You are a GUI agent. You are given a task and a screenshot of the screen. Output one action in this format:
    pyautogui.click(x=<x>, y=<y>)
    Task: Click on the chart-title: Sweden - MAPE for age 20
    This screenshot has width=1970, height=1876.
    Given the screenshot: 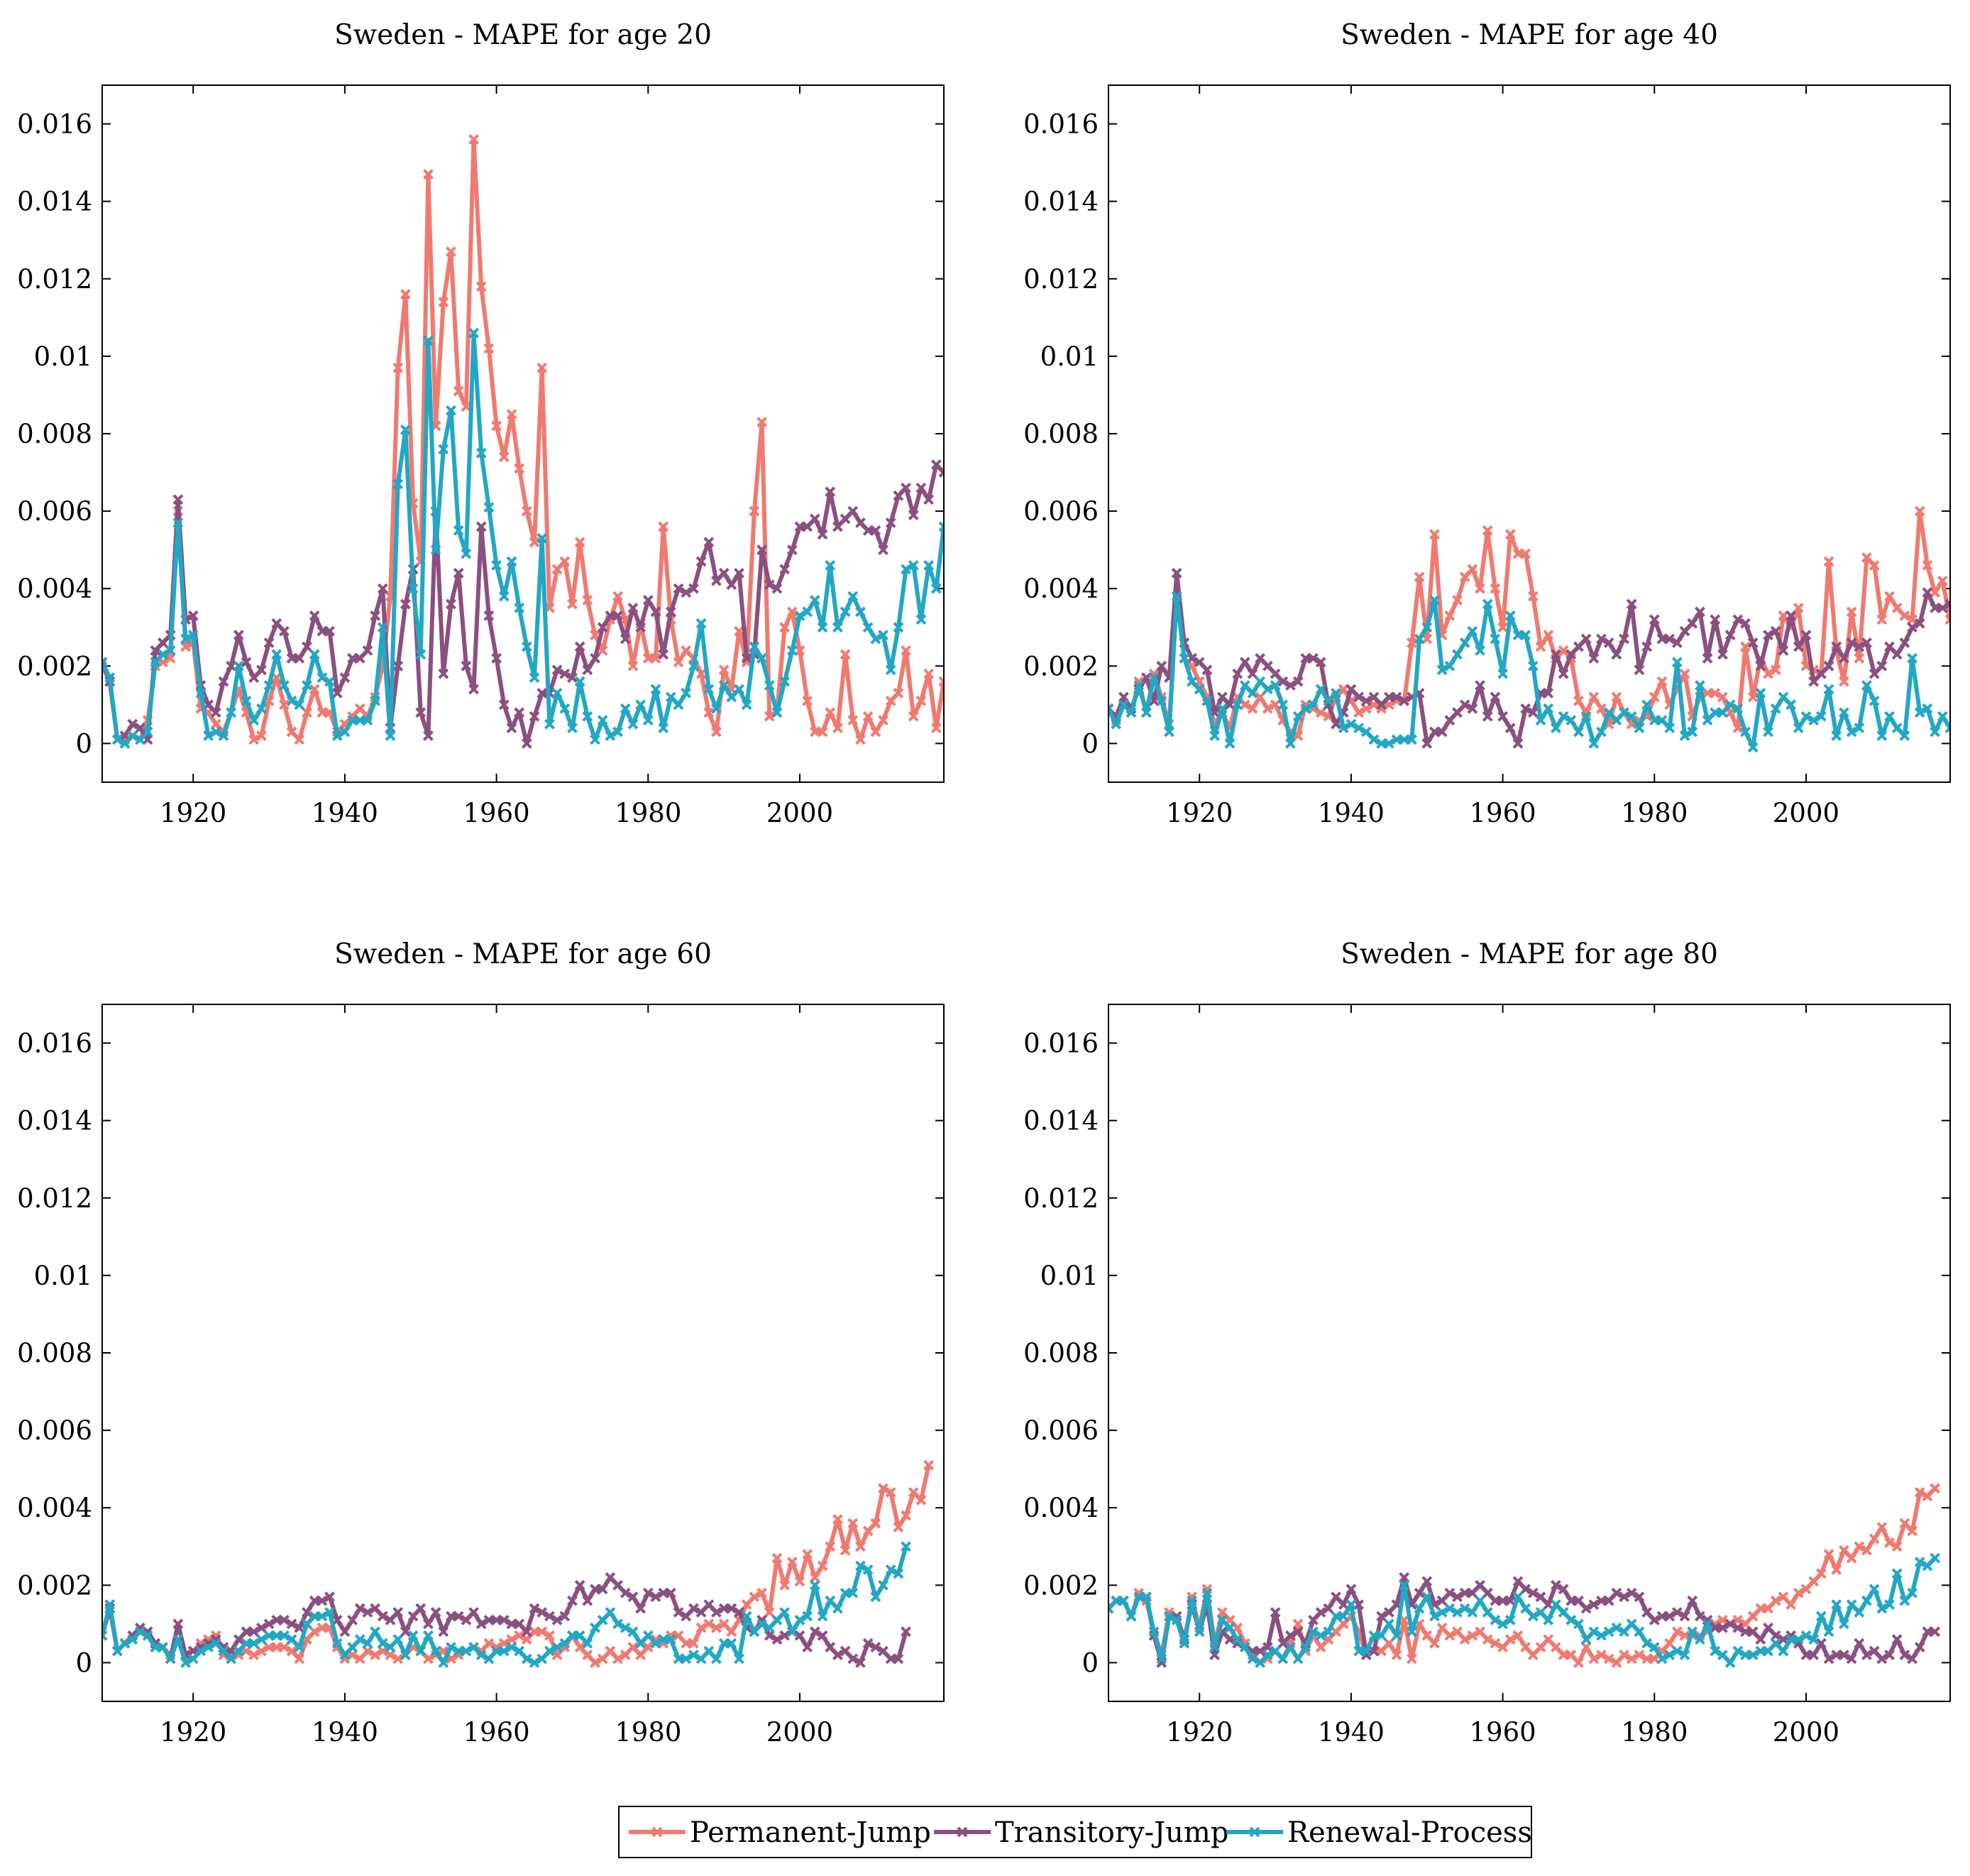 What is the action you would take?
    pyautogui.click(x=523, y=35)
    